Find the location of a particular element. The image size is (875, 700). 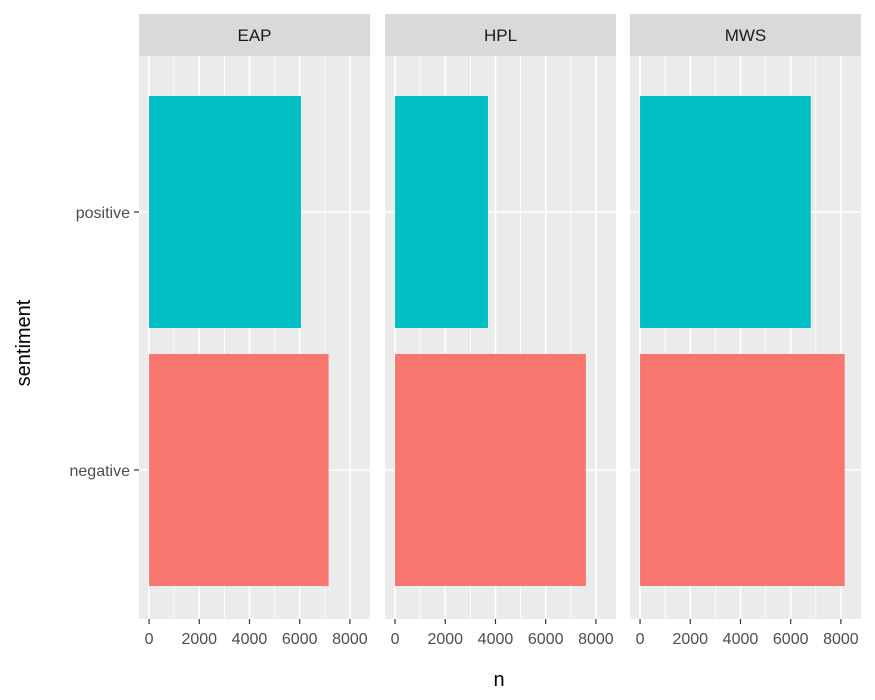

facet-strip-label: MWS is located at coordinates (746, 35).